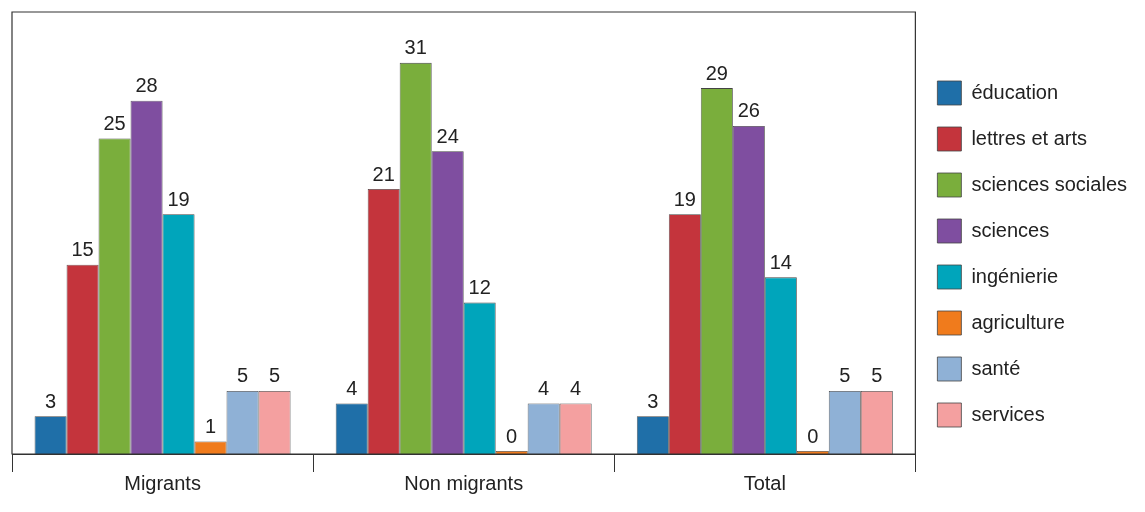 This screenshot has width=1145, height=512. Describe the element at coordinates (447, 135) in the screenshot. I see `data-label: 24` at that location.